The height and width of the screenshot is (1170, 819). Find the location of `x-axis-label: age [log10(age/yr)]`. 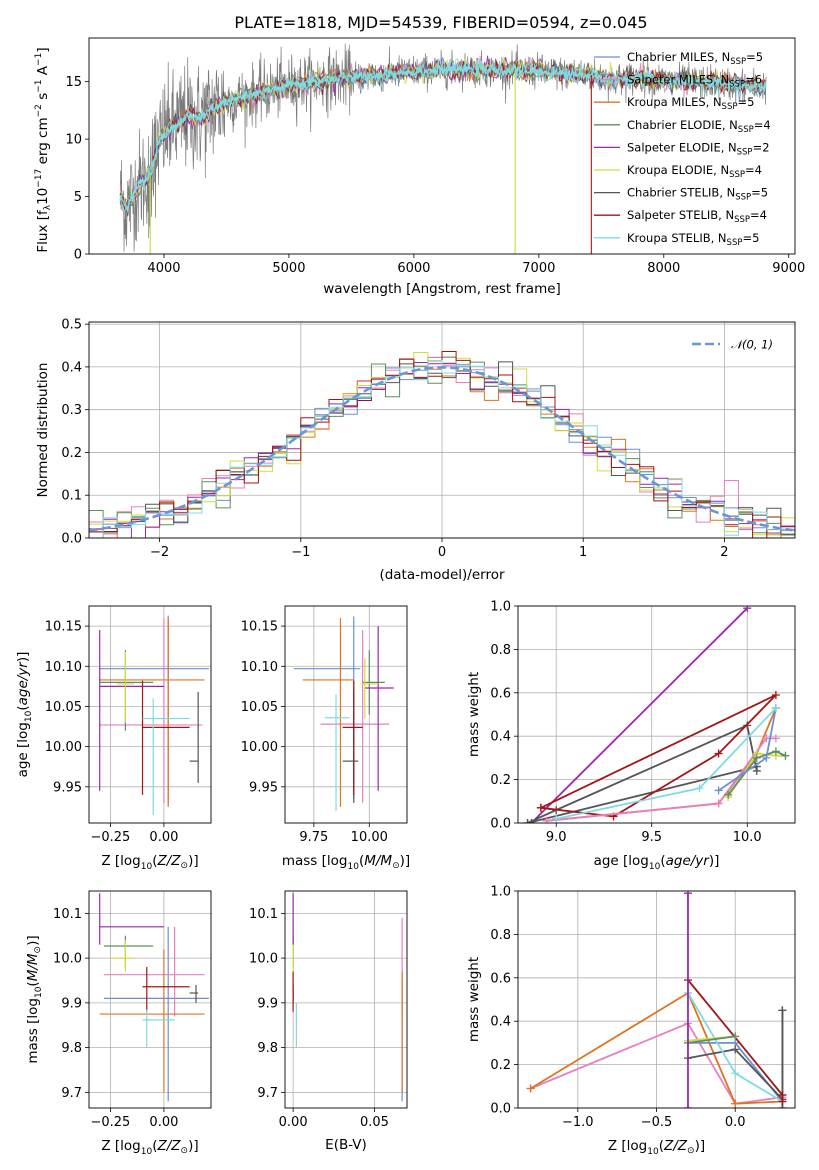

x-axis-label: age [log10(age/yr)] is located at coordinates (657, 862).